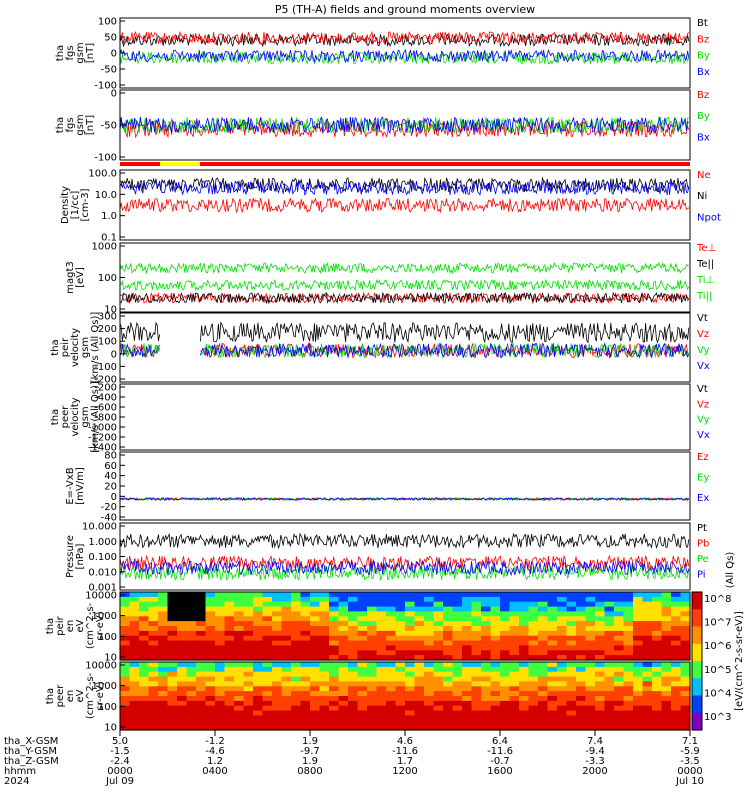  What do you see at coordinates (404, 187) in the screenshot?
I see `series-density-npot` at bounding box center [404, 187].